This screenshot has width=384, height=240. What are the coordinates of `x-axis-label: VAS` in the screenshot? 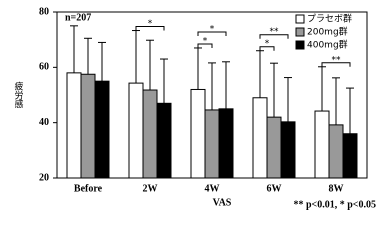 It's located at (222, 202).